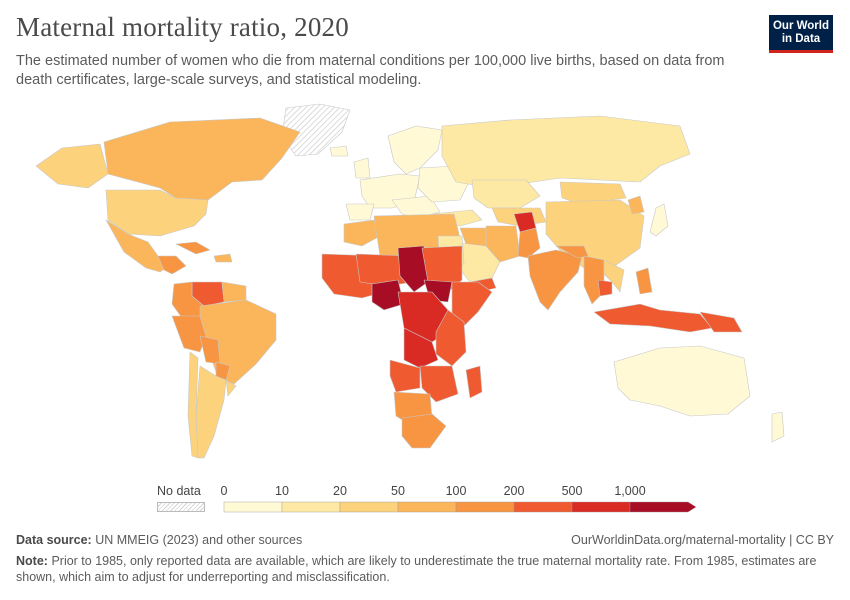 The image size is (850, 600). What do you see at coordinates (614, 276) in the screenshot?
I see `country-thailand-vietnam` at bounding box center [614, 276].